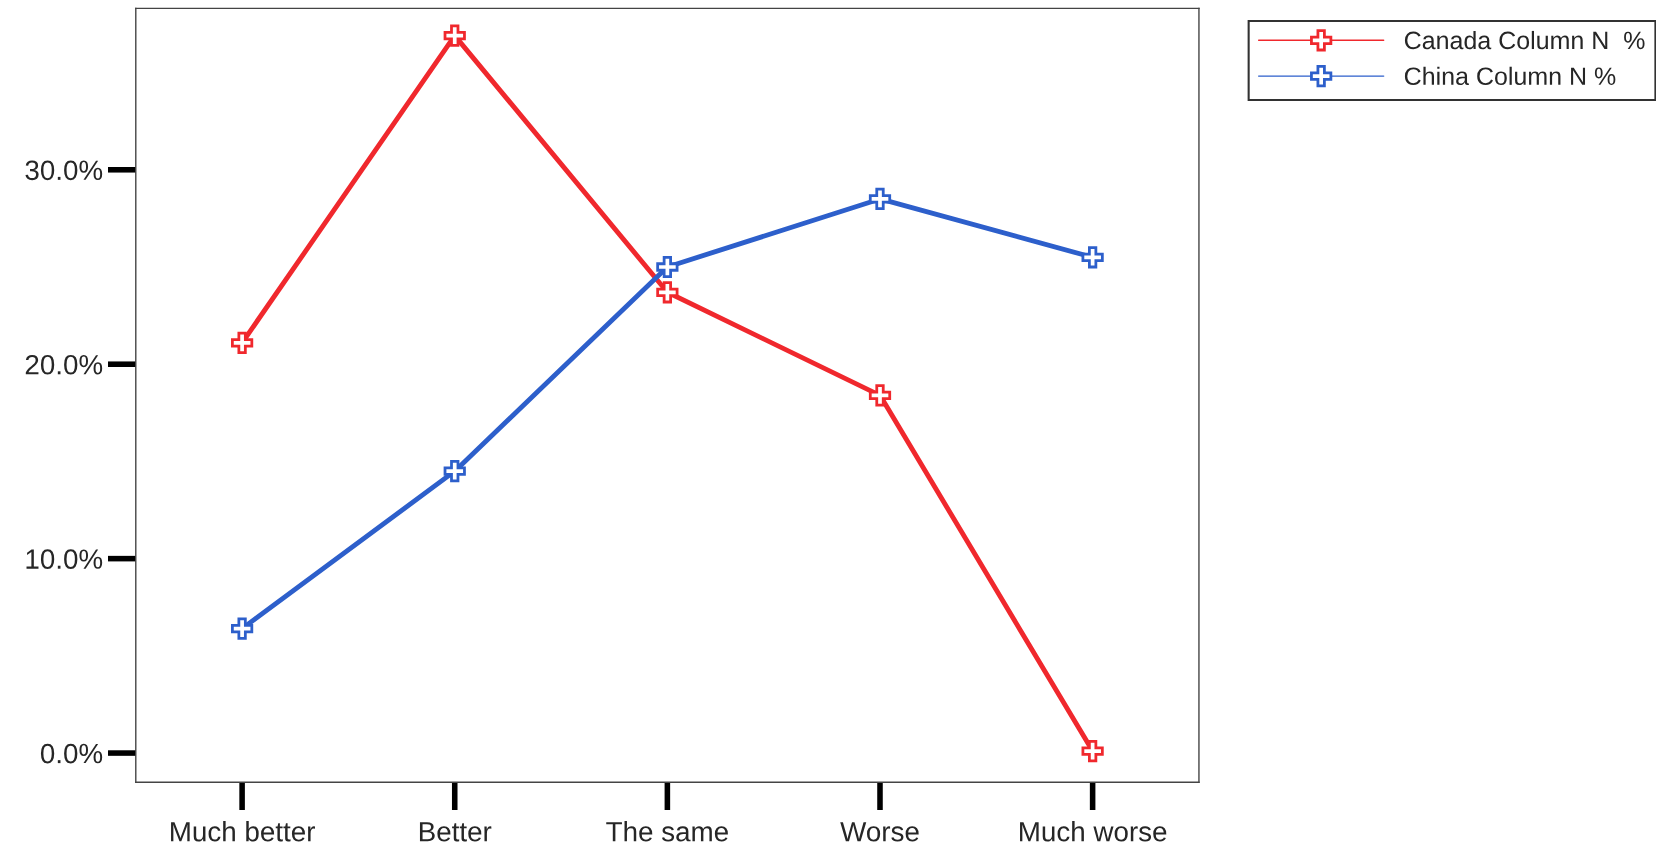 The image size is (1656, 842). I want to click on x-tick-label: Much worse, so click(1093, 831).